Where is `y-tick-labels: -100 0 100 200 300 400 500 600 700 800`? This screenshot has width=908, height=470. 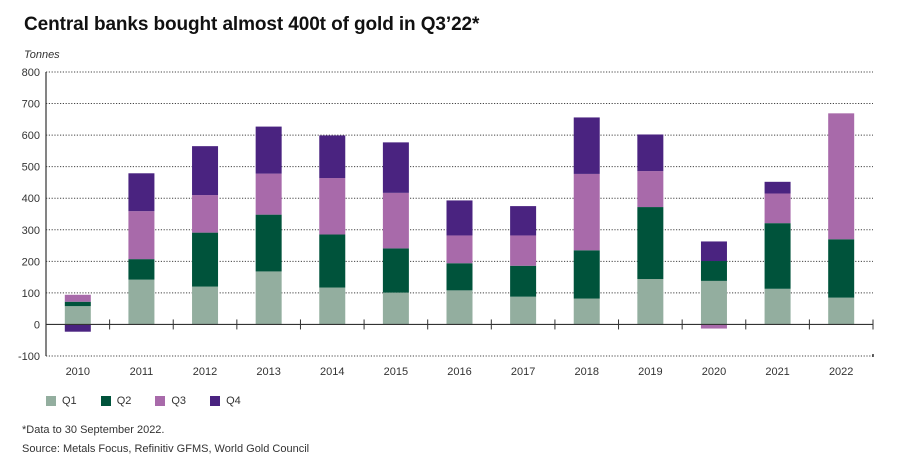 y-tick-labels: -100 0 100 200 300 400 500 600 700 800 is located at coordinates (29, 215).